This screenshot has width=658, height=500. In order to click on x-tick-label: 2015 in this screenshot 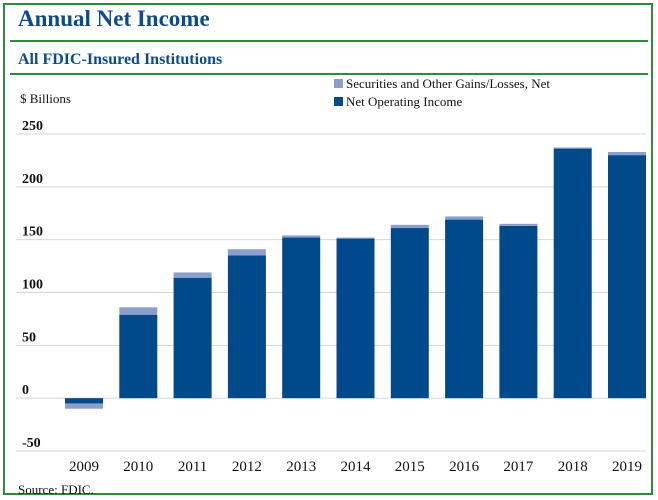, I will do `click(410, 467)`.